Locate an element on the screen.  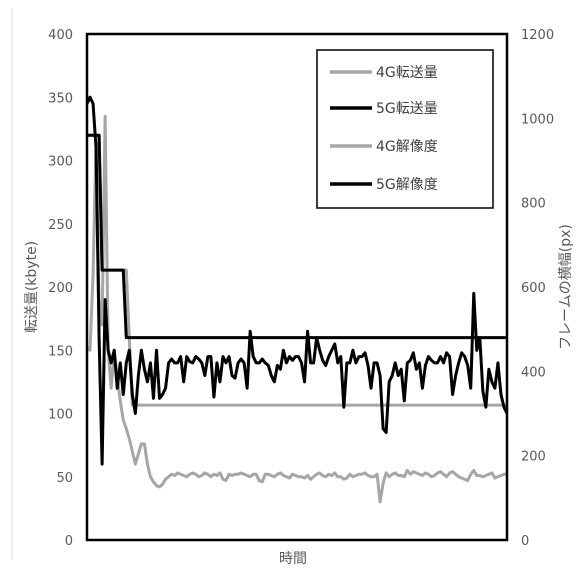
left-axis-title: 転送量(kbyte) is located at coordinates (32, 287).